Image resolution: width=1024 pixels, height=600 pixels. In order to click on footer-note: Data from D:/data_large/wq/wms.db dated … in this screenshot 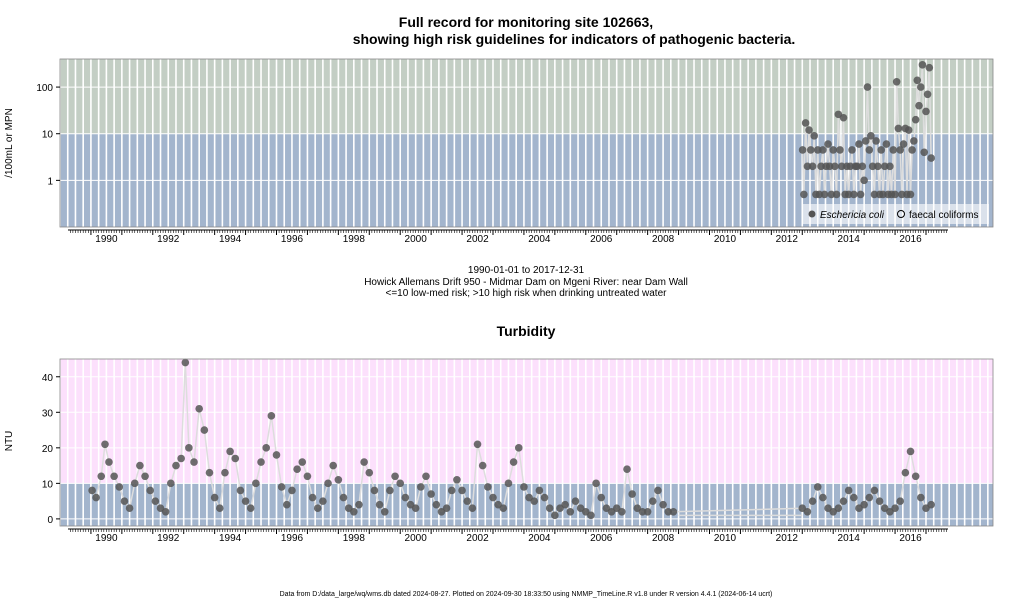, I will do `click(526, 594)`.